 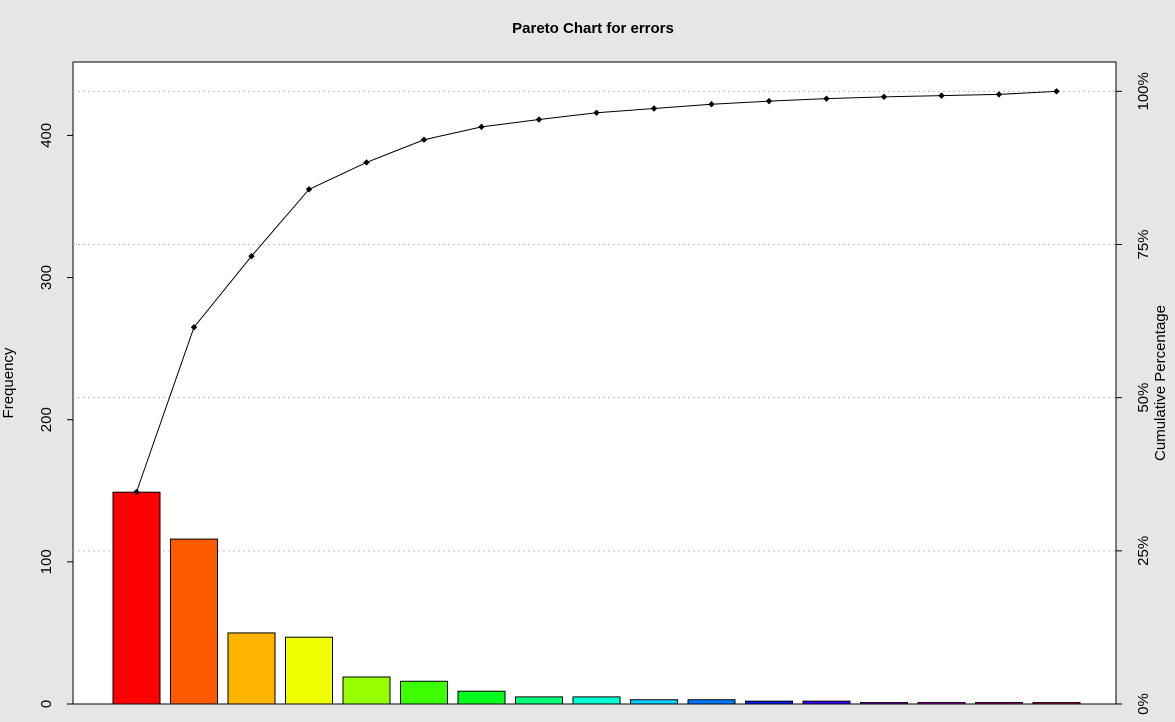 What do you see at coordinates (1160, 383) in the screenshot?
I see `y2-axis-label: Cumulative Percentage` at bounding box center [1160, 383].